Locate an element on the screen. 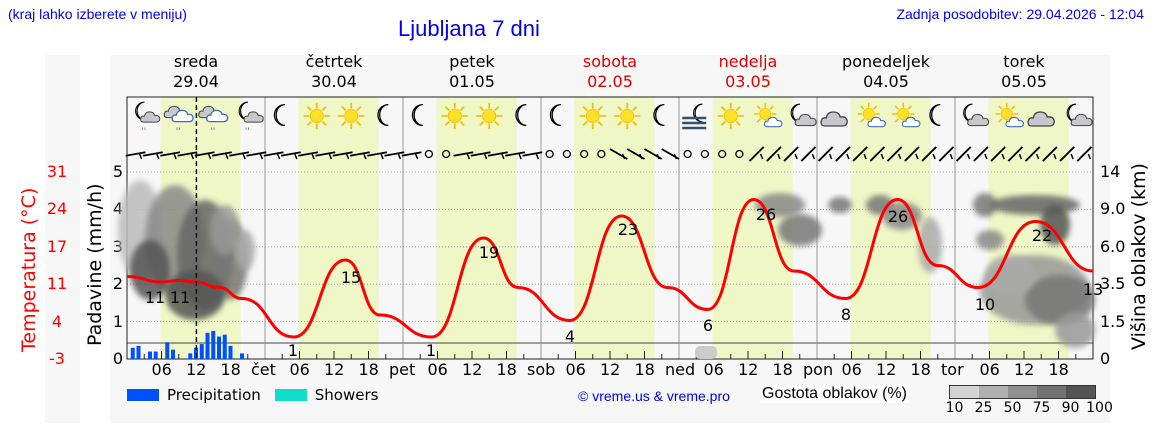  svg-text: 8 is located at coordinates (846, 314).